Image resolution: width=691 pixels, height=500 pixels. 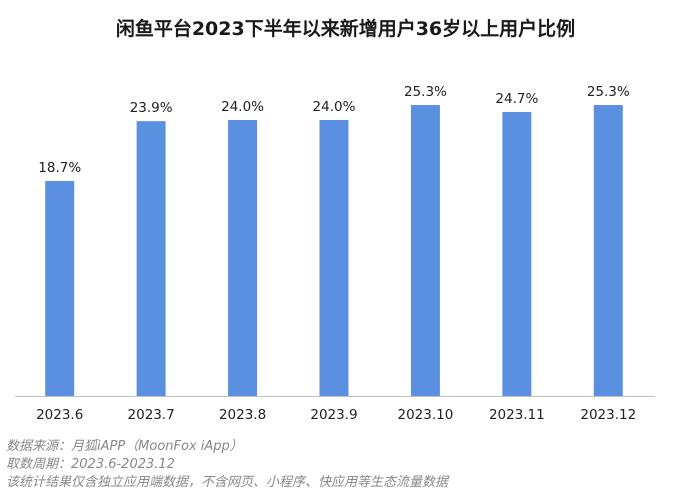 What do you see at coordinates (59, 168) in the screenshot?
I see `data-label: 18.7%` at bounding box center [59, 168].